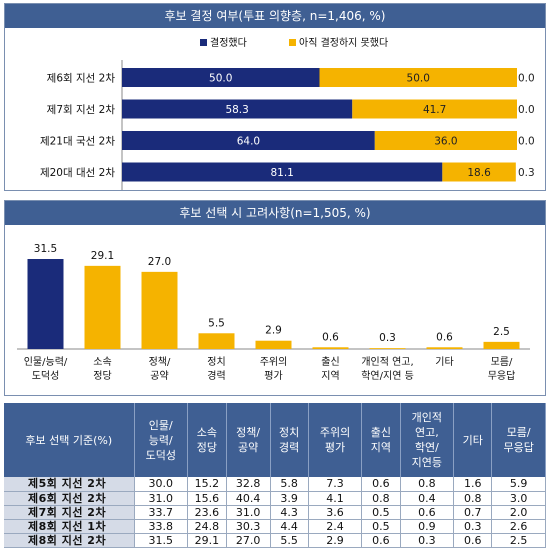 The image size is (550, 548). Describe the element at coordinates (228, 42) in the screenshot. I see `legend-label-0: 결정했다` at that location.